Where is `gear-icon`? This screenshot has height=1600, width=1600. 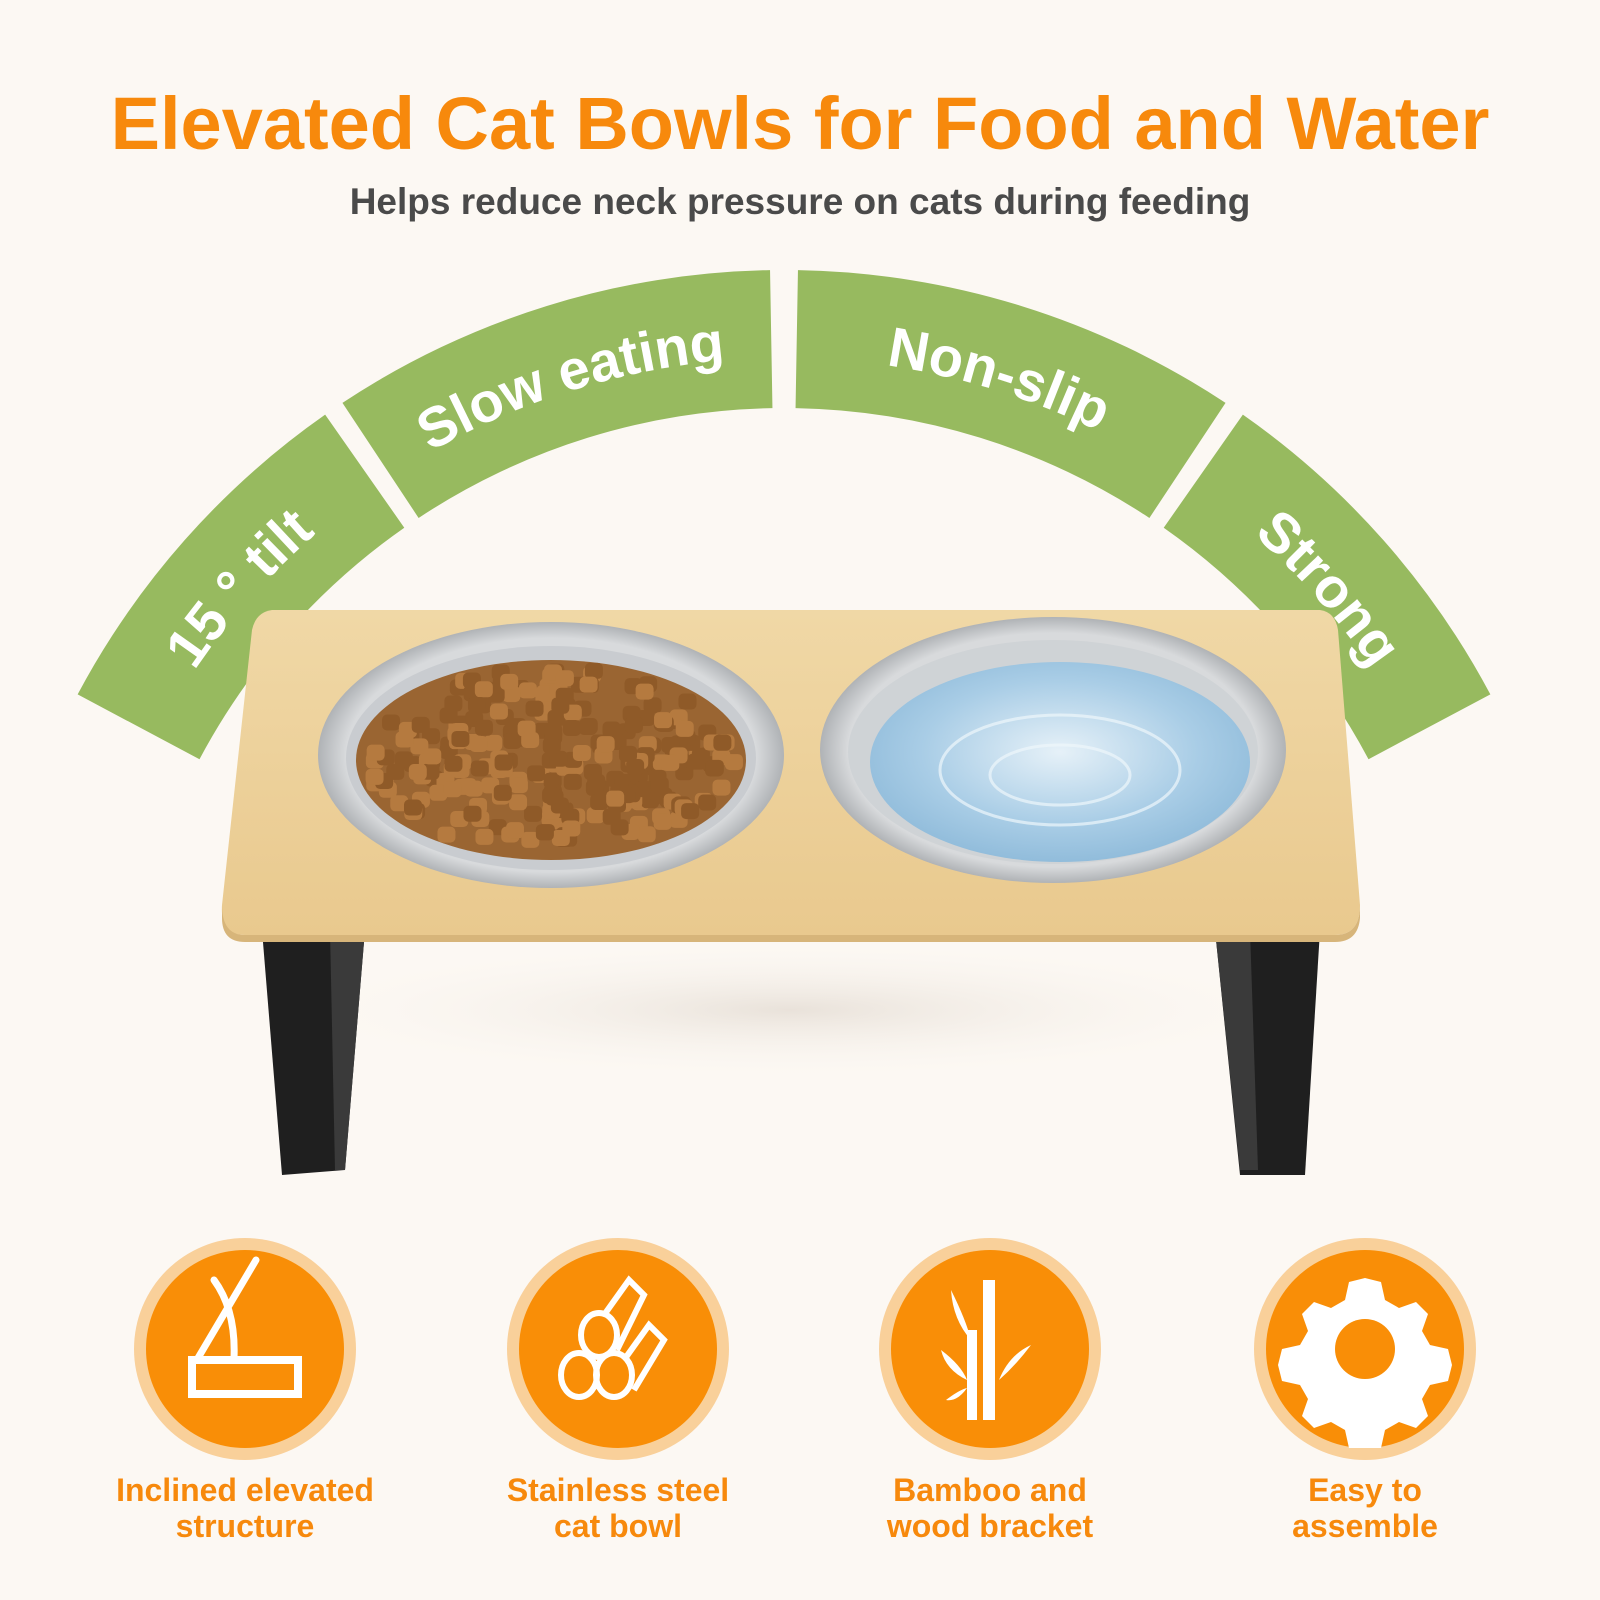
gear-icon is located at coordinates (1365, 1363).